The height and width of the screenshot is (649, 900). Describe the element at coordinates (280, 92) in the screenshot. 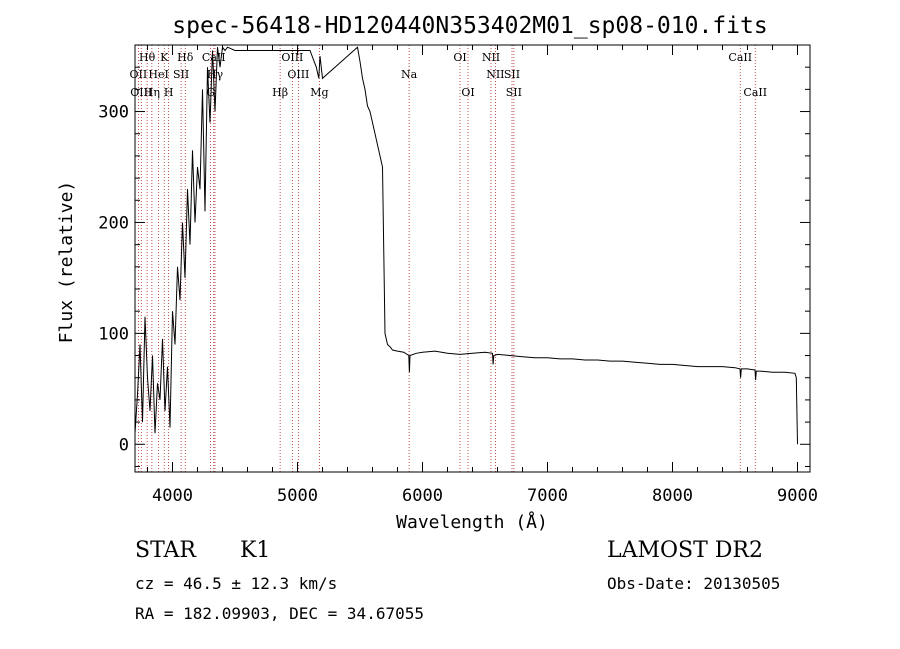

I see `line-marker-label: Hβ` at that location.